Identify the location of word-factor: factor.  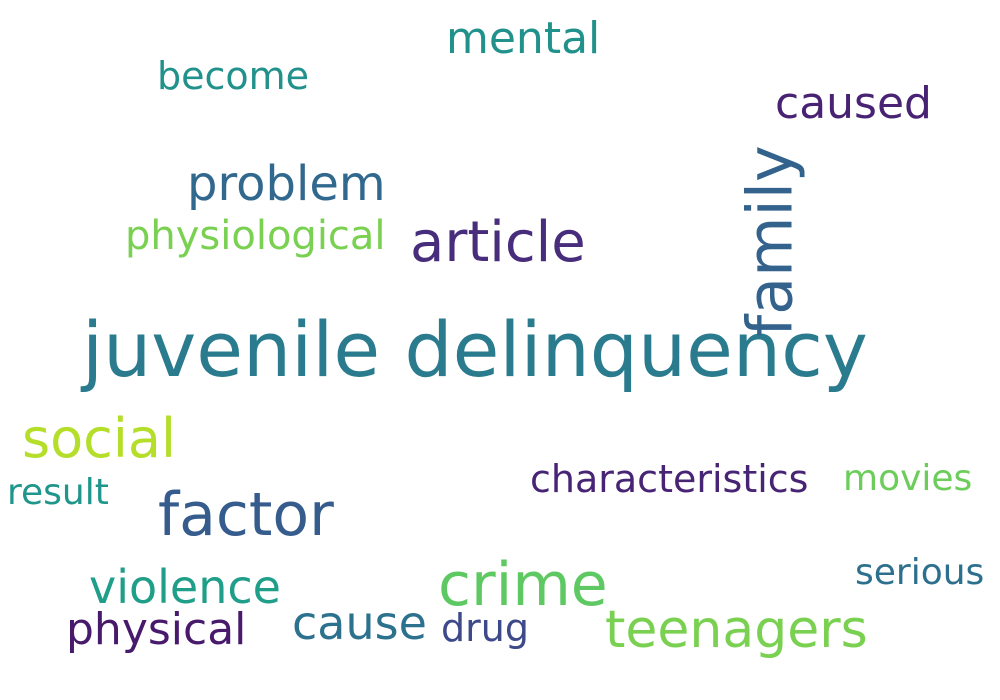
(246, 515).